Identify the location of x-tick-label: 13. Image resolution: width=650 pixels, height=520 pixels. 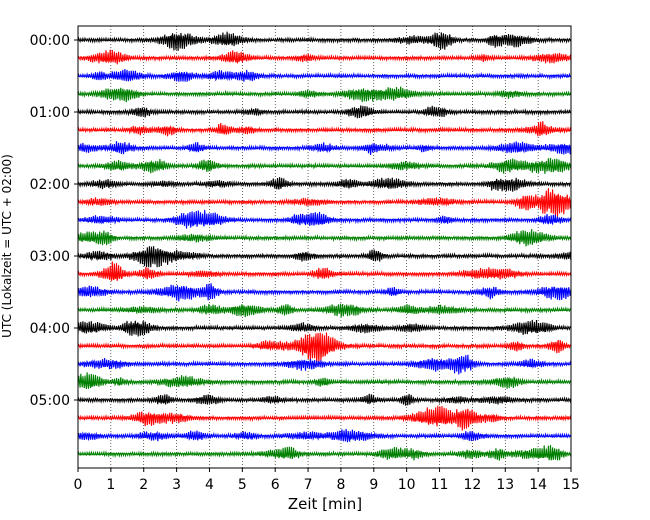
(505, 485).